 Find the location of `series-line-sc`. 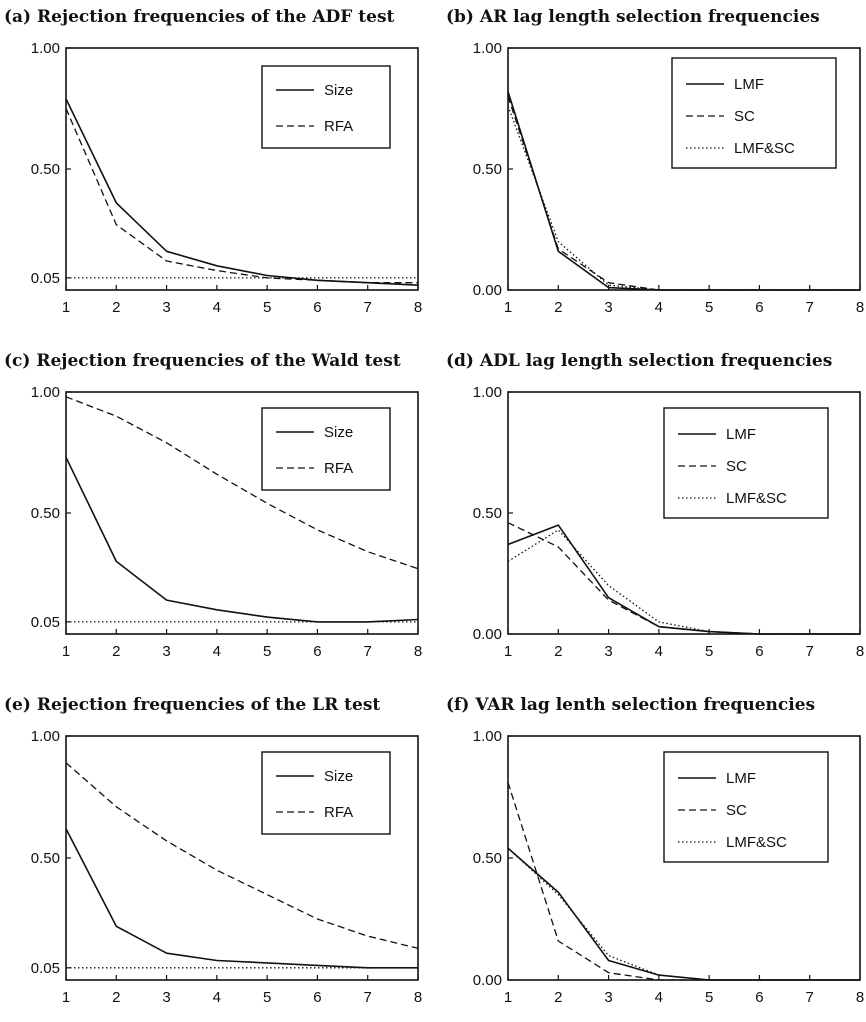

series-line-sc is located at coordinates (683, 578).